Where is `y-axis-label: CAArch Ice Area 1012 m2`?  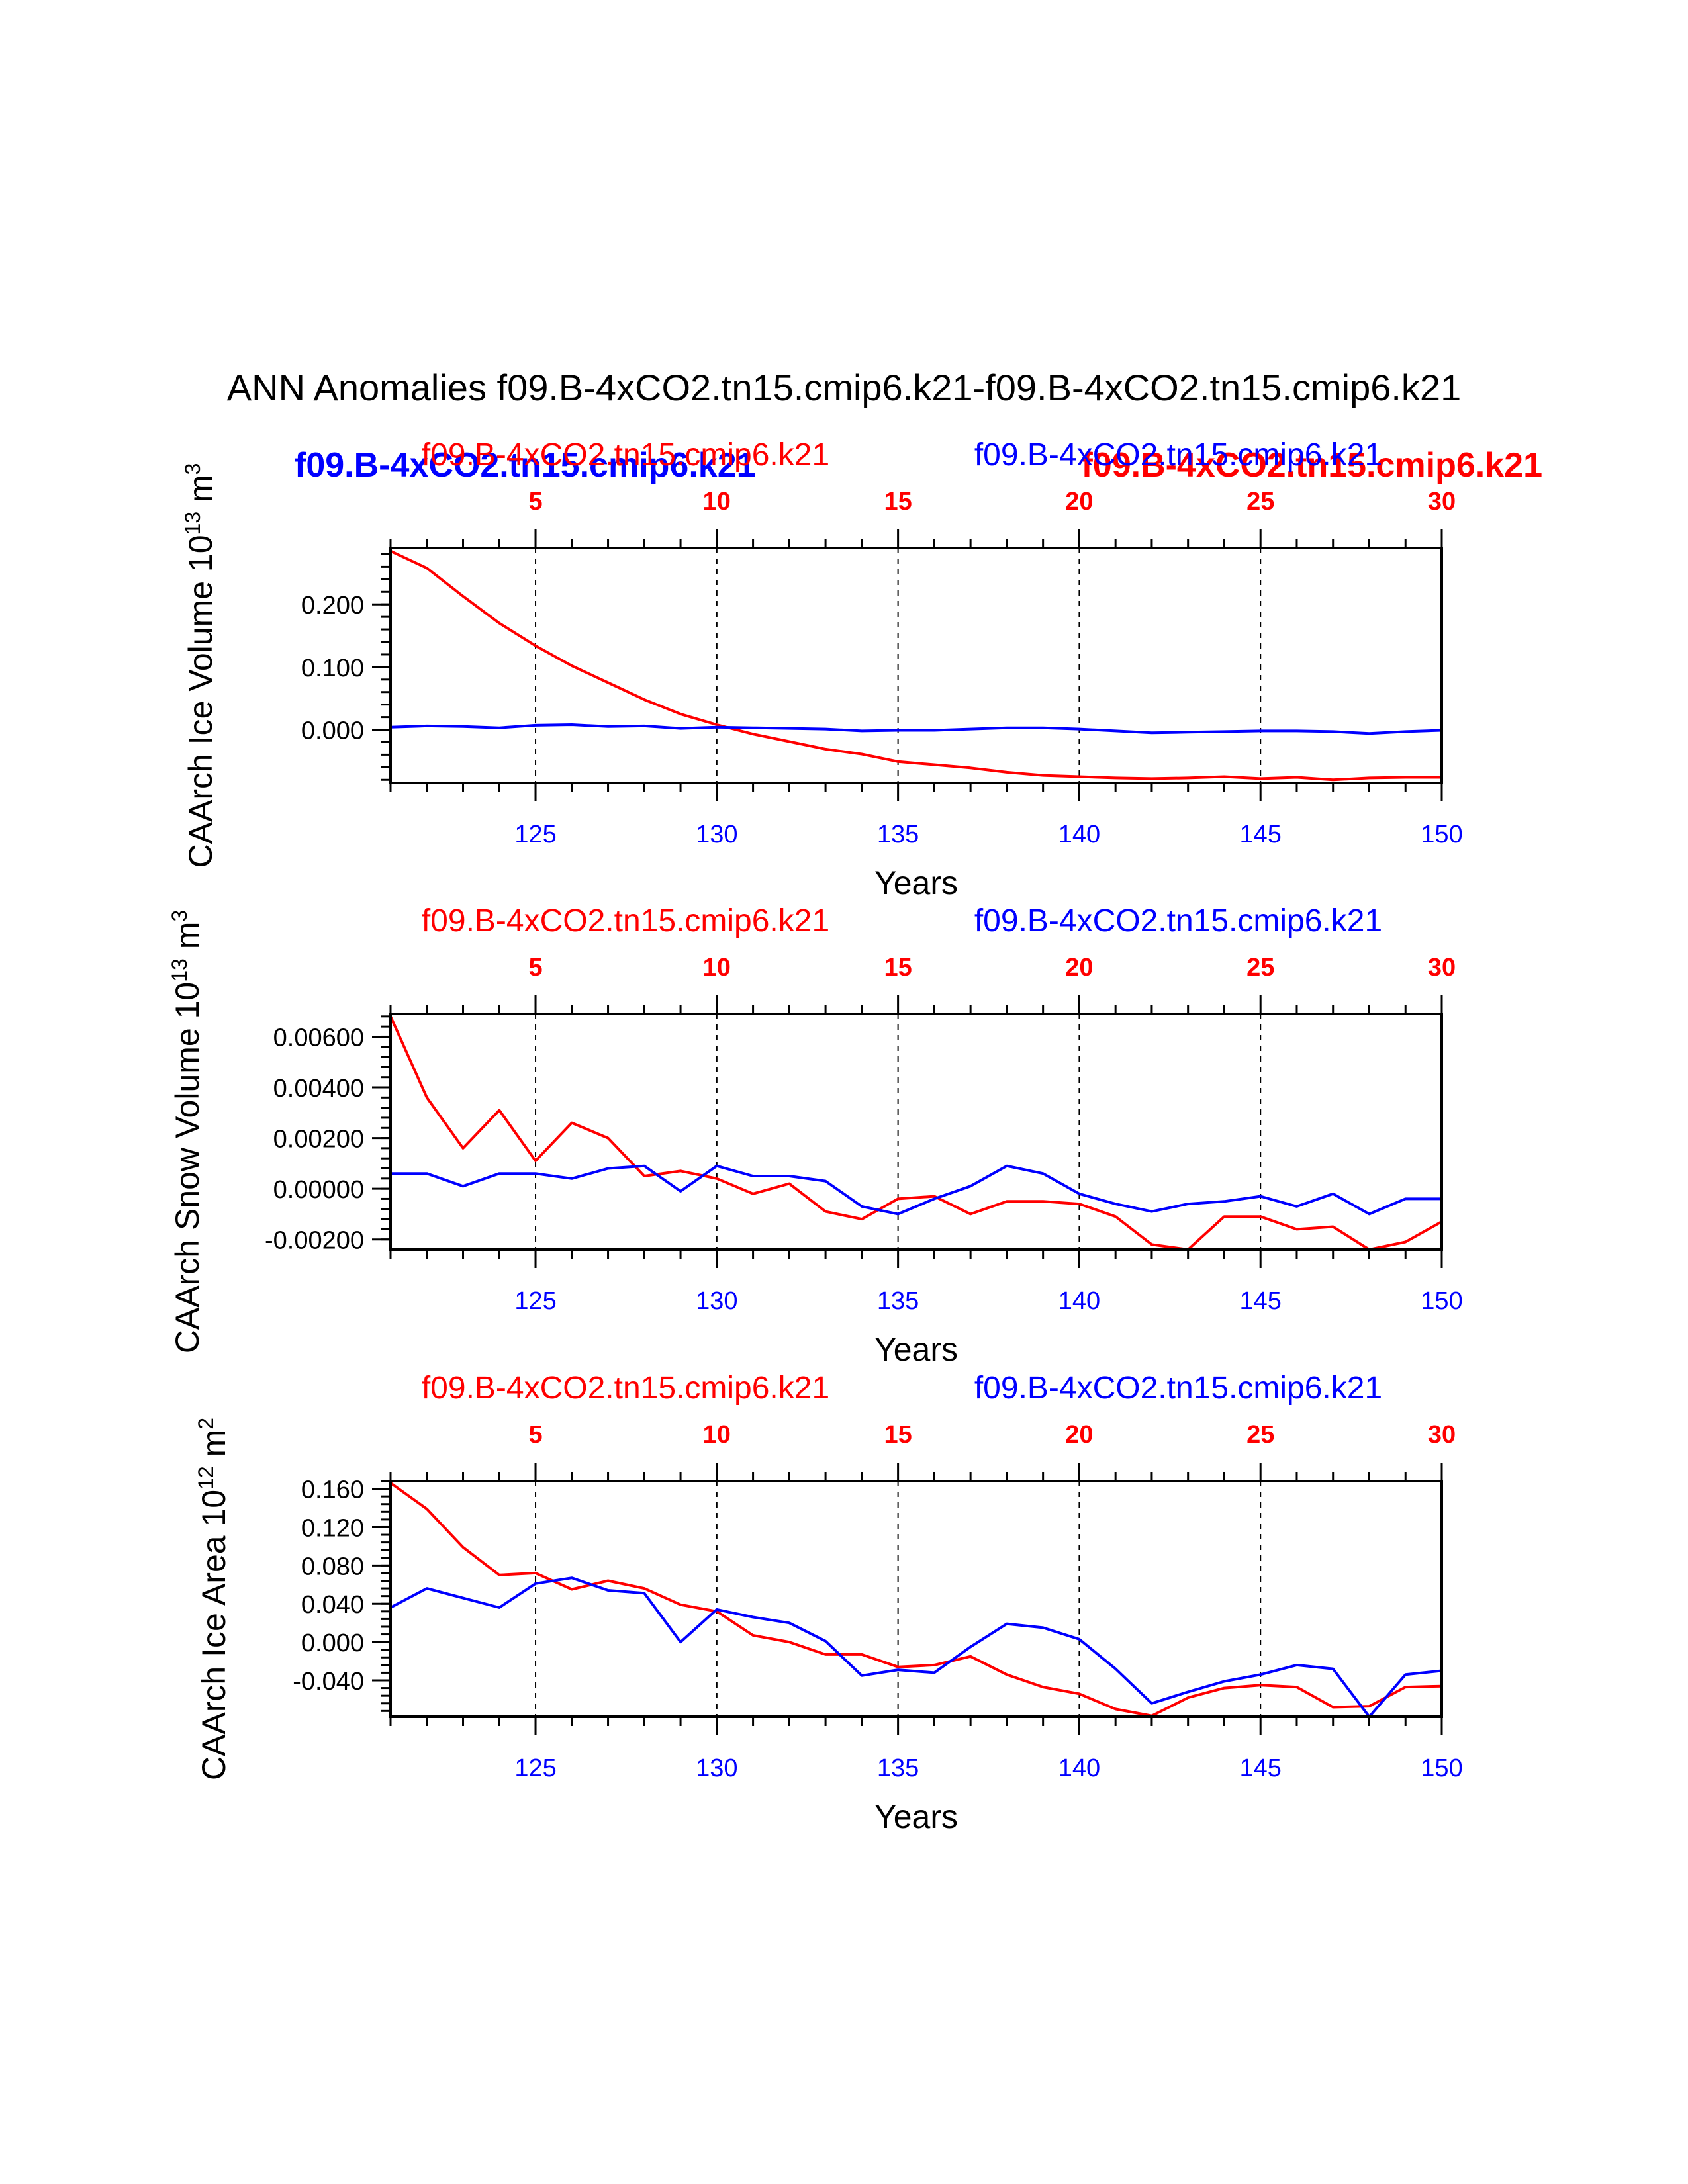
y-axis-label: CAArch Ice Area 1012 m2 is located at coordinates (213, 1599).